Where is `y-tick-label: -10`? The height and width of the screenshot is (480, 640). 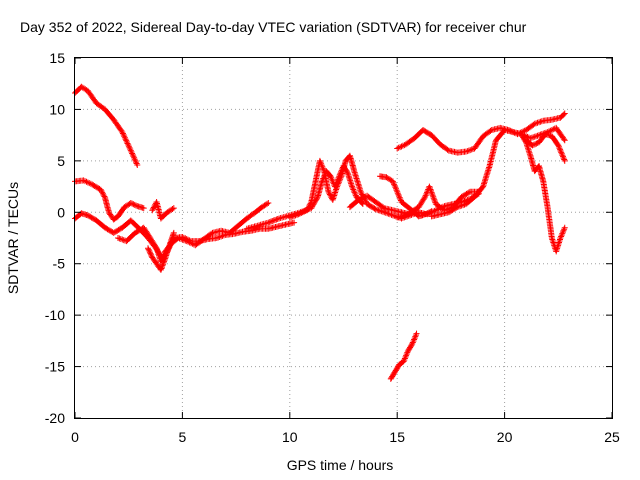
y-tick-label: -10 is located at coordinates (55, 315).